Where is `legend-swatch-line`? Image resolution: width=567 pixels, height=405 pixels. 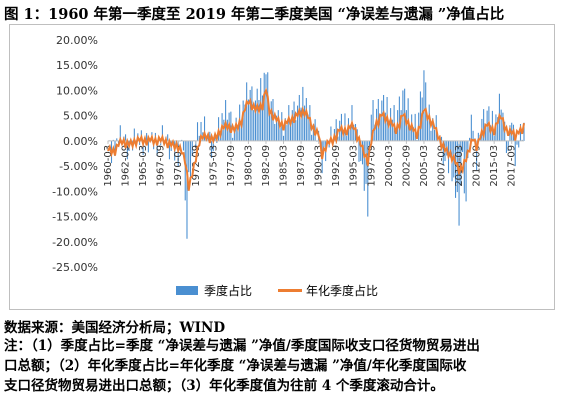 legend-swatch-line is located at coordinates (290, 290).